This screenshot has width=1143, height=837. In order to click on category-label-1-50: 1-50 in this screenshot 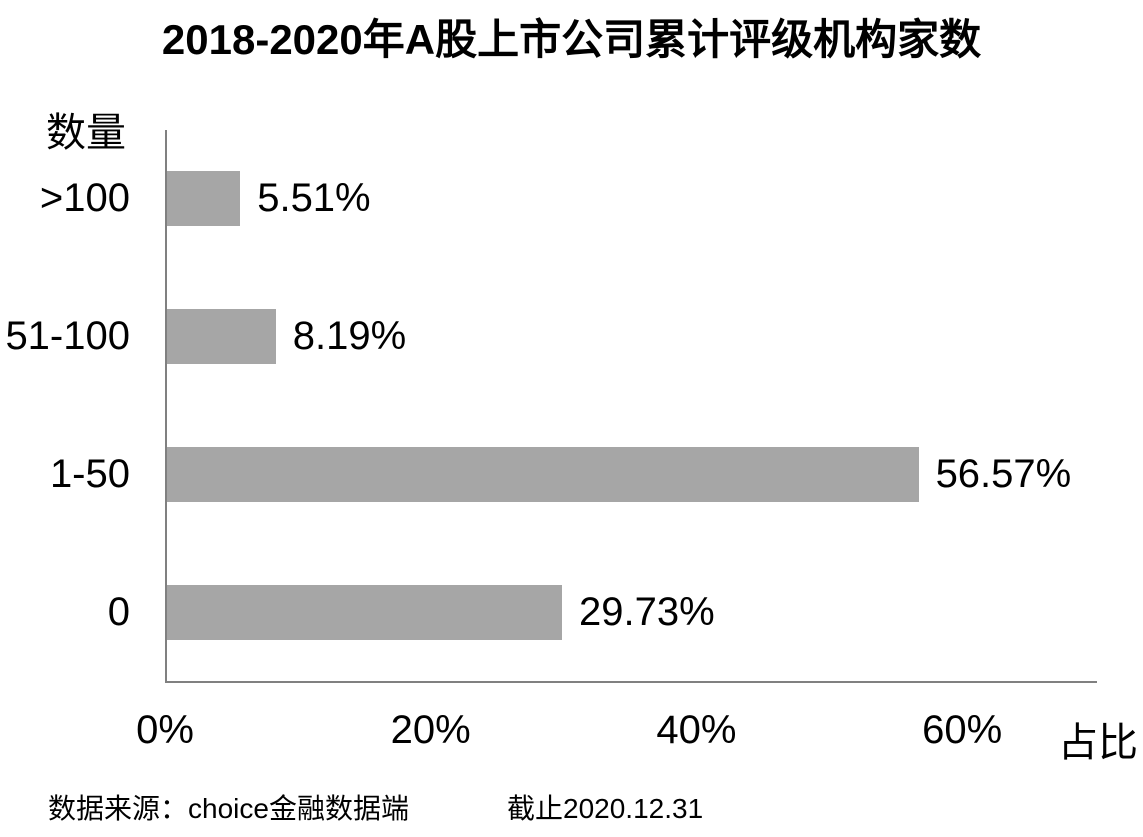, I will do `click(89, 473)`.